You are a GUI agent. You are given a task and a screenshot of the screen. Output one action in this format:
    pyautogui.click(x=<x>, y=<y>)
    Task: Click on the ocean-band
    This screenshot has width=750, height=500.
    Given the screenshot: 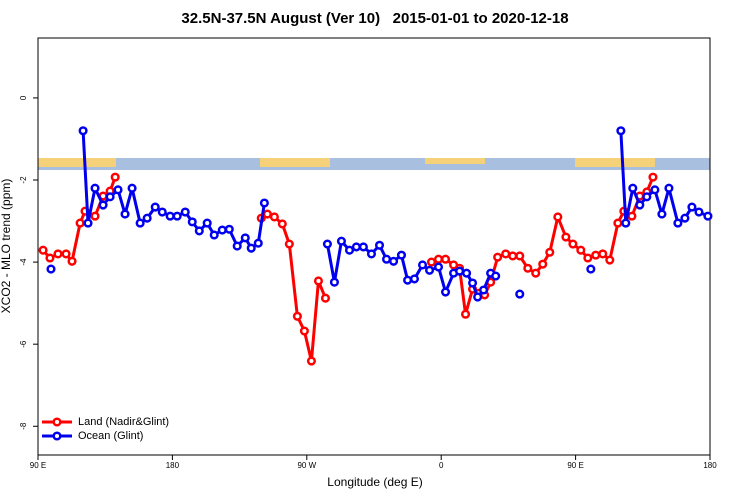 What is the action you would take?
    pyautogui.click(x=374, y=164)
    